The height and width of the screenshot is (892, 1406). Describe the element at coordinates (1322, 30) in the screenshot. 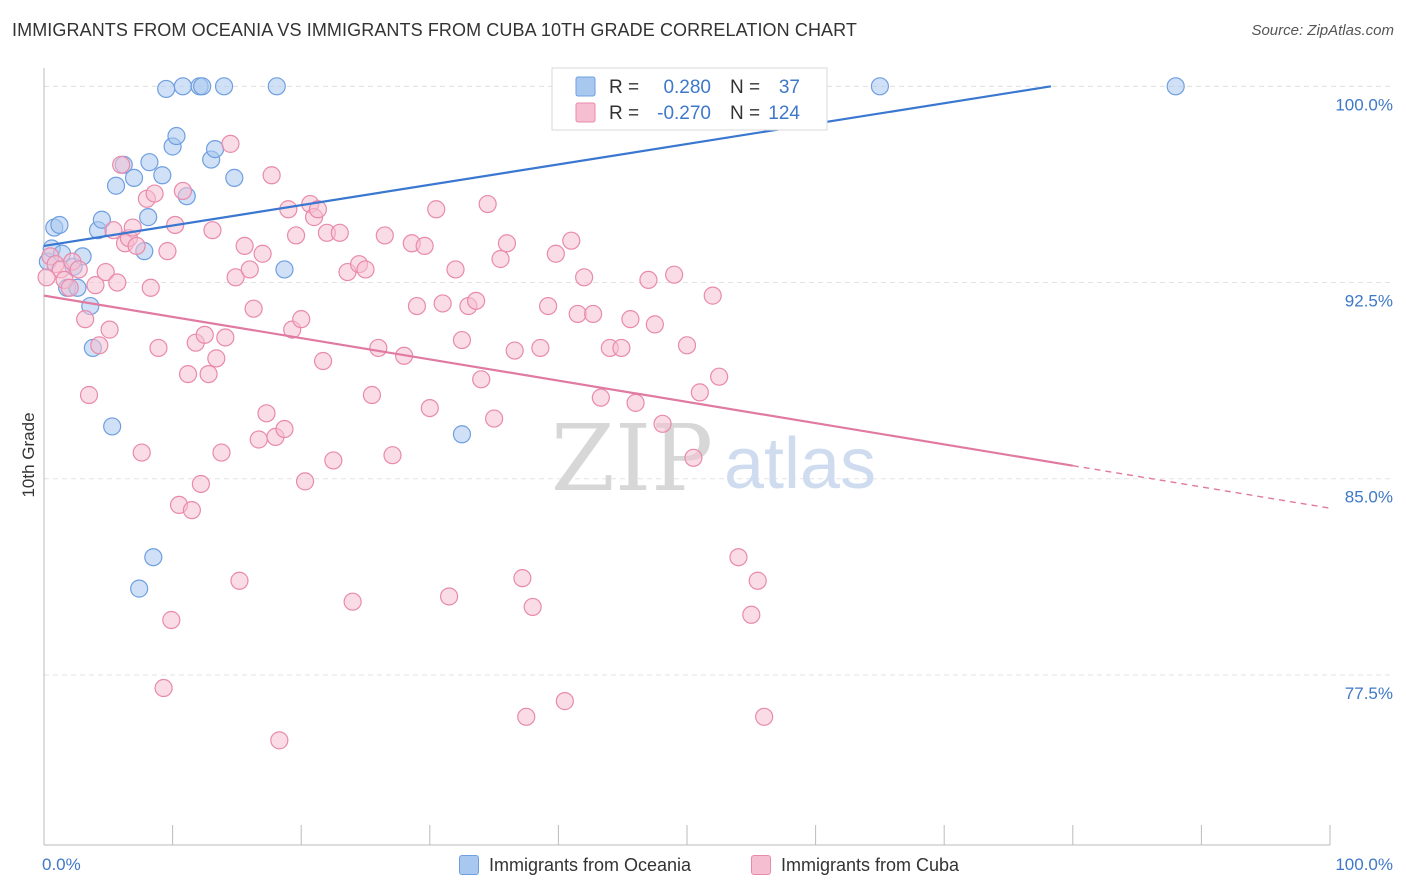

I see `chart-source: Source: ZipAtlas.com` at that location.